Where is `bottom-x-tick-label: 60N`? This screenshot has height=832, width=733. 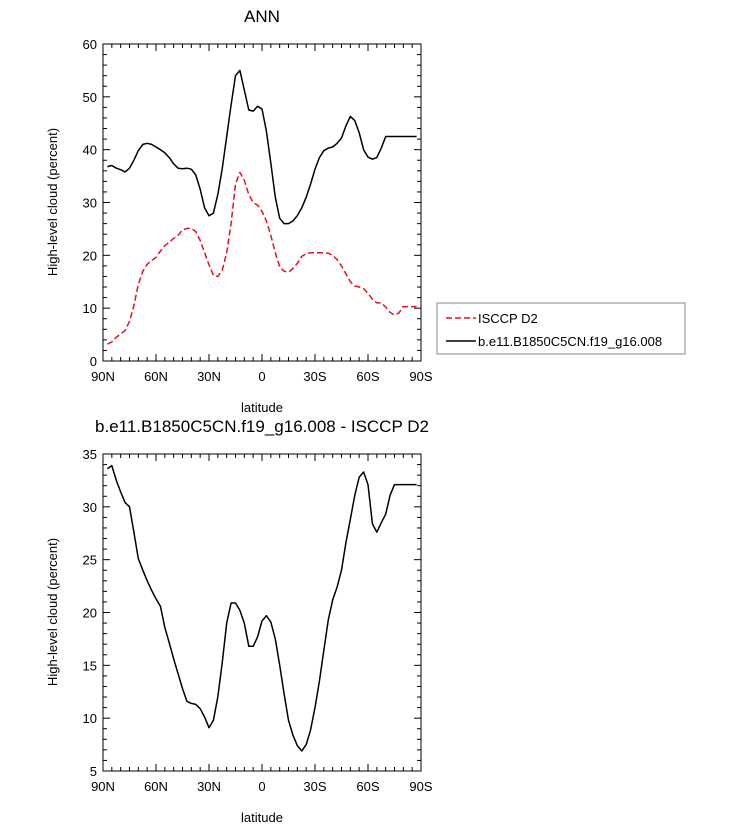 bottom-x-tick-label: 60N is located at coordinates (156, 786).